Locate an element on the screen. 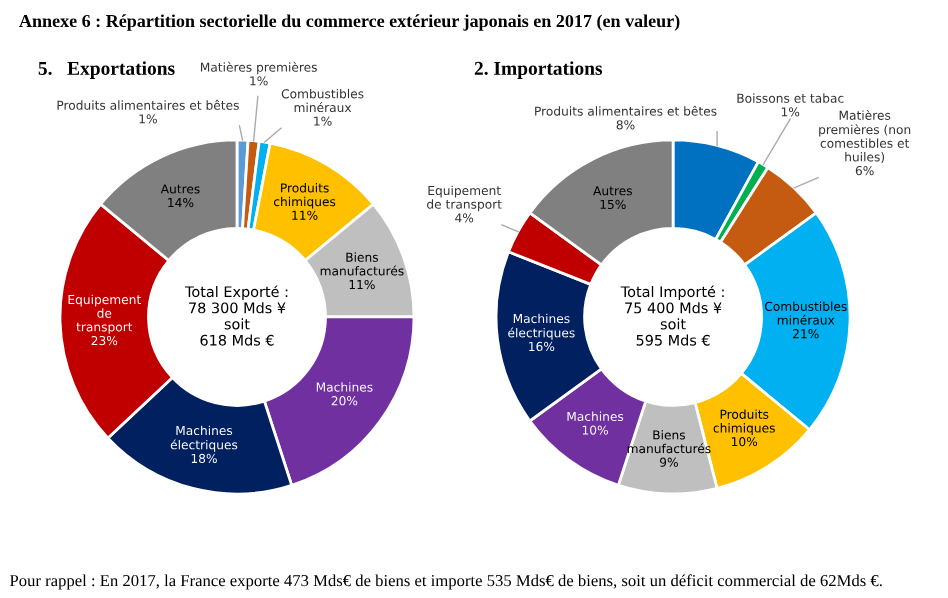 The width and height of the screenshot is (948, 598). chart-title: 5. Exportations is located at coordinates (106, 70).